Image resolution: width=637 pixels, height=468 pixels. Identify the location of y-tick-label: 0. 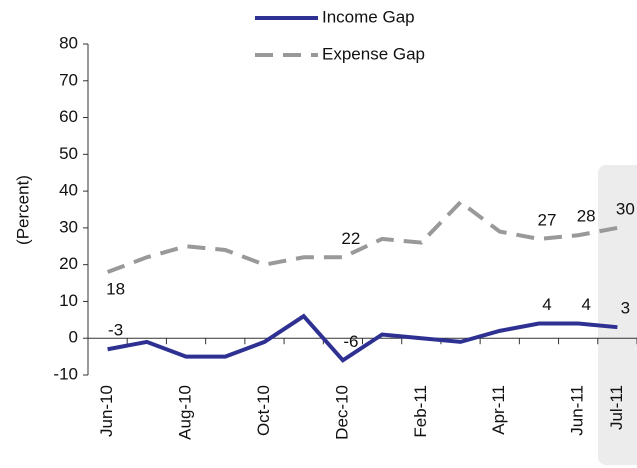
(73, 337).